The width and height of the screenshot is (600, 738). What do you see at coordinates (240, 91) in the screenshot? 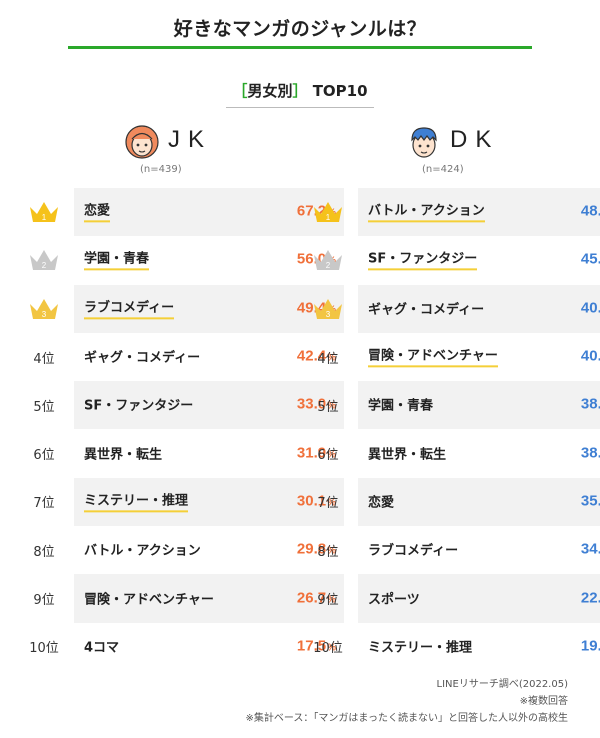
I see `subtitle-bracket-open: ［` at bounding box center [240, 91].